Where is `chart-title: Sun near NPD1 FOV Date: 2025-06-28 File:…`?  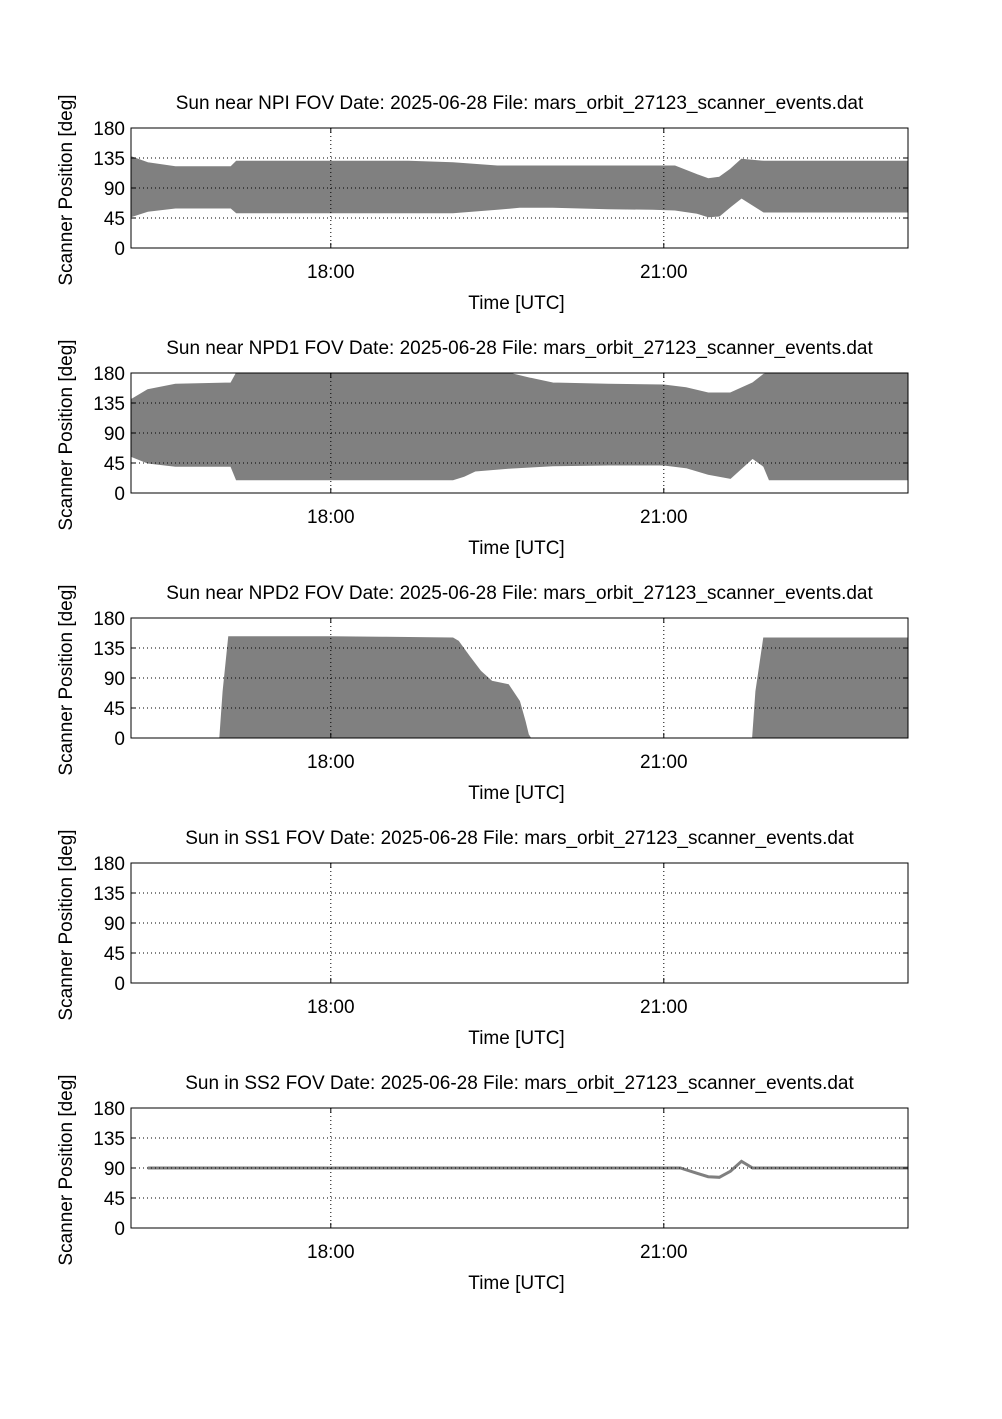
chart-title: Sun near NPD1 FOV Date: 2025-06-28 File:… is located at coordinates (519, 348).